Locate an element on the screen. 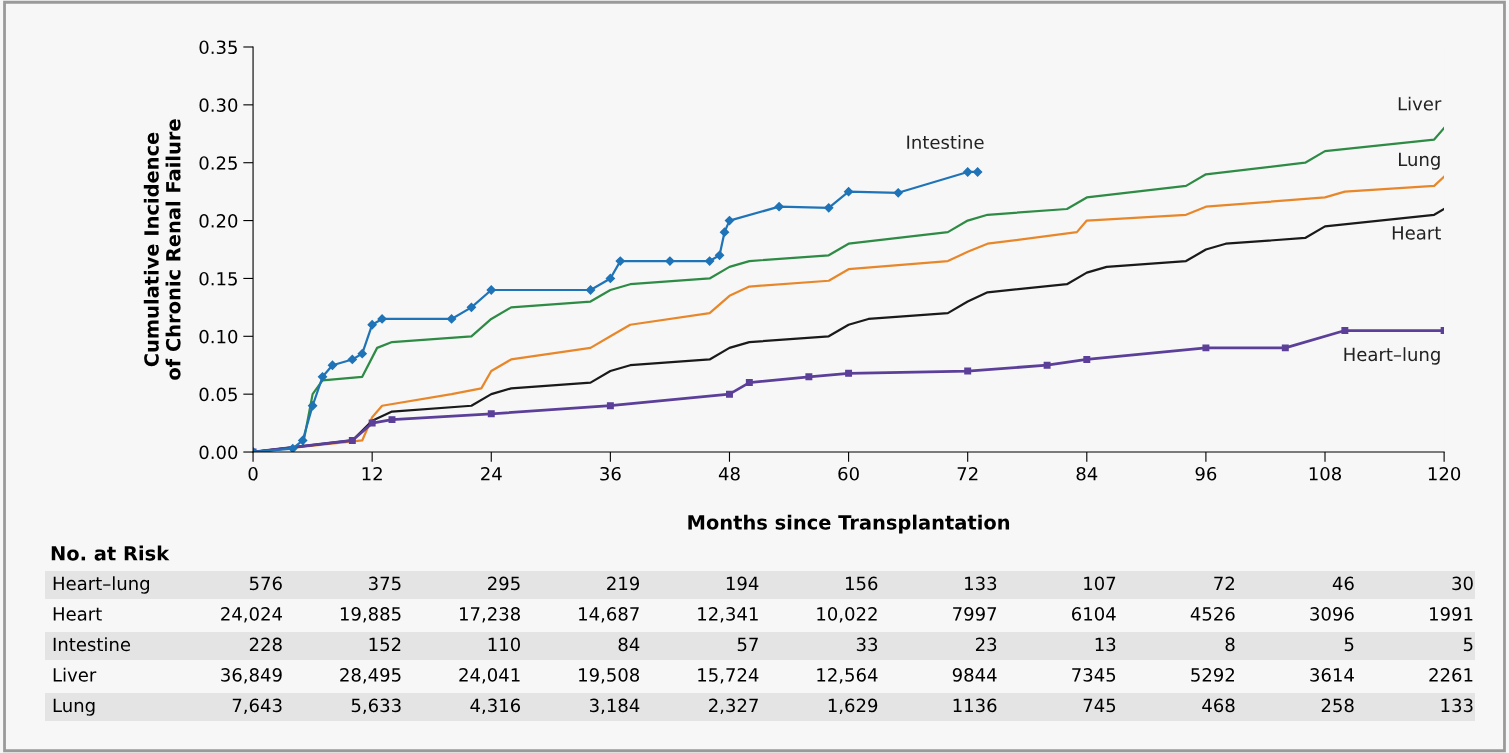 This screenshot has height=753, width=1509. text: 107 is located at coordinates (1100, 583).